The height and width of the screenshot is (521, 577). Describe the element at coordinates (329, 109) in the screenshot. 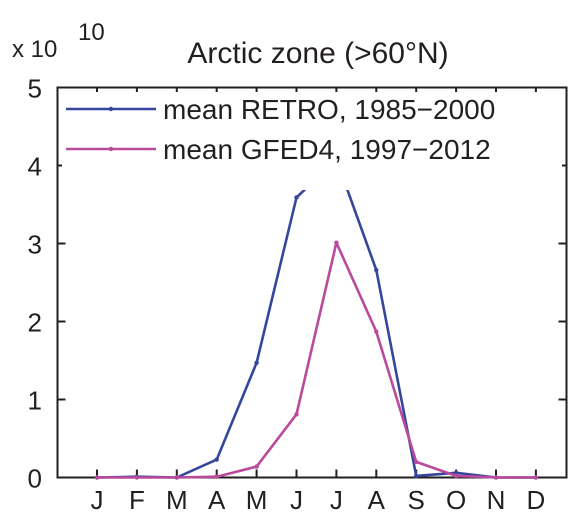

I see `legend-label: mean RETRO, 1985−2000` at that location.